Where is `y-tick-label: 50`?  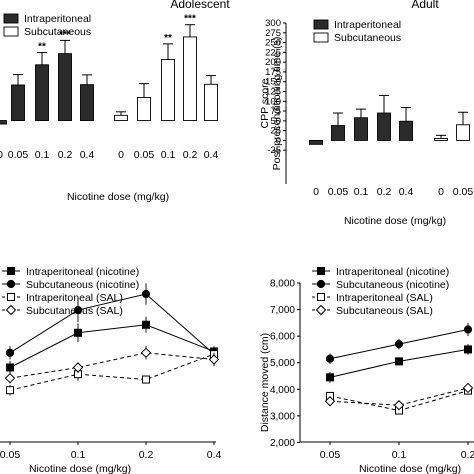 y-tick-label: 50 is located at coordinates (275, 121).